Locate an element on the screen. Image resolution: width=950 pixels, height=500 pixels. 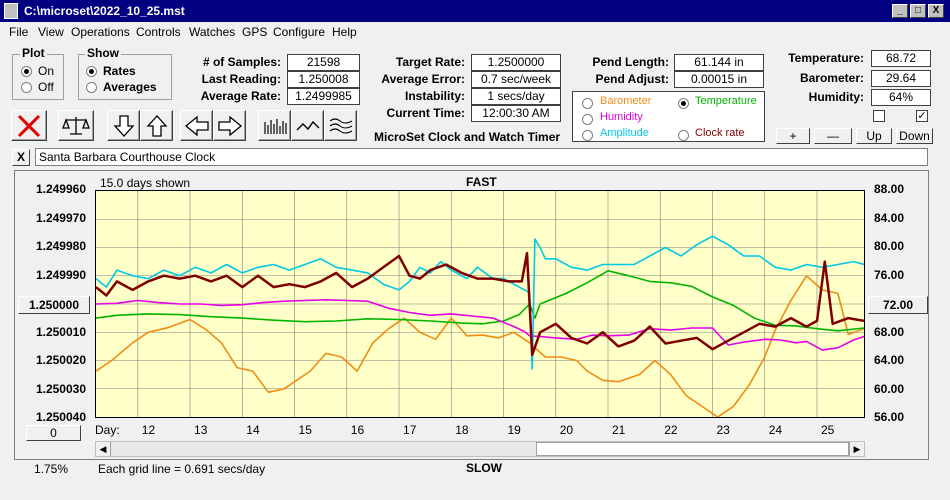
day-axis-label: Day: is located at coordinates (107, 430).